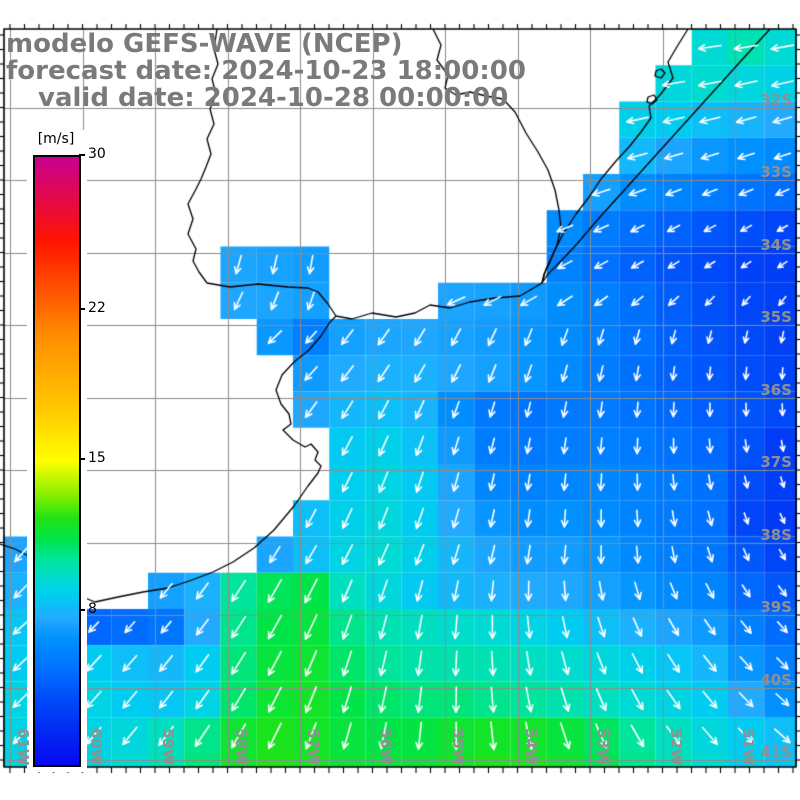  I want to click on lon-label: 55W, so click(458, 747).